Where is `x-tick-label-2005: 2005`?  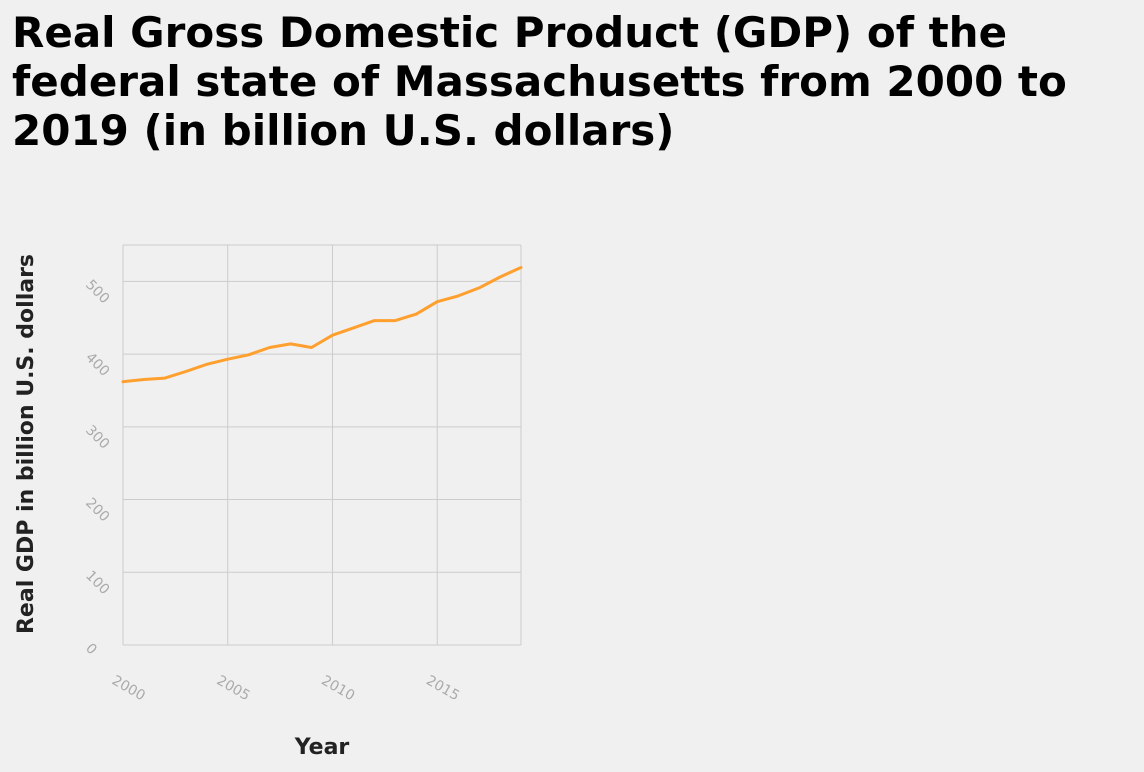
x-tick-label-2005: 2005 is located at coordinates (233, 689).